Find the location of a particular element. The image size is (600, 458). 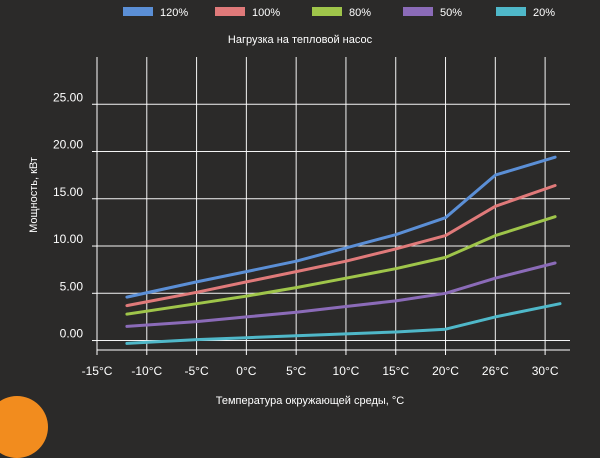

legend-label: 50% is located at coordinates (451, 13).